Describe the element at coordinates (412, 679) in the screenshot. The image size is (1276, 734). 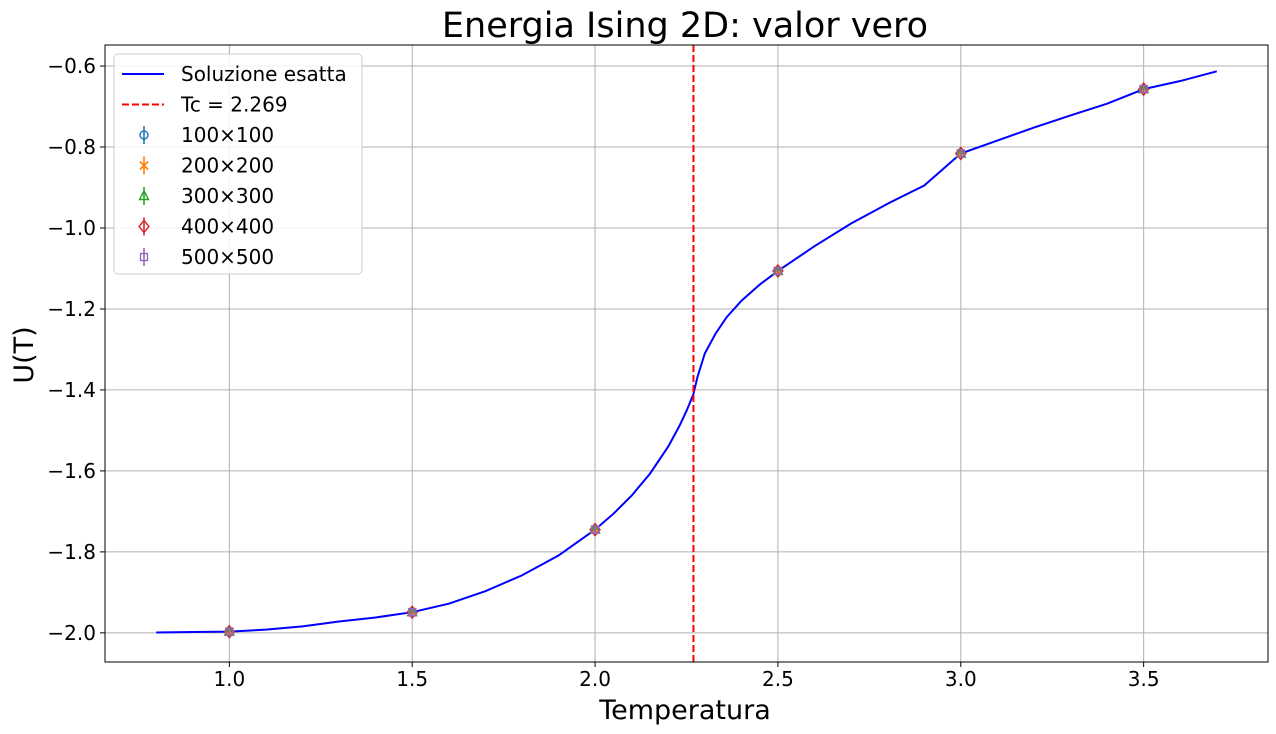
I see `x-tick-label: 1.5` at that location.